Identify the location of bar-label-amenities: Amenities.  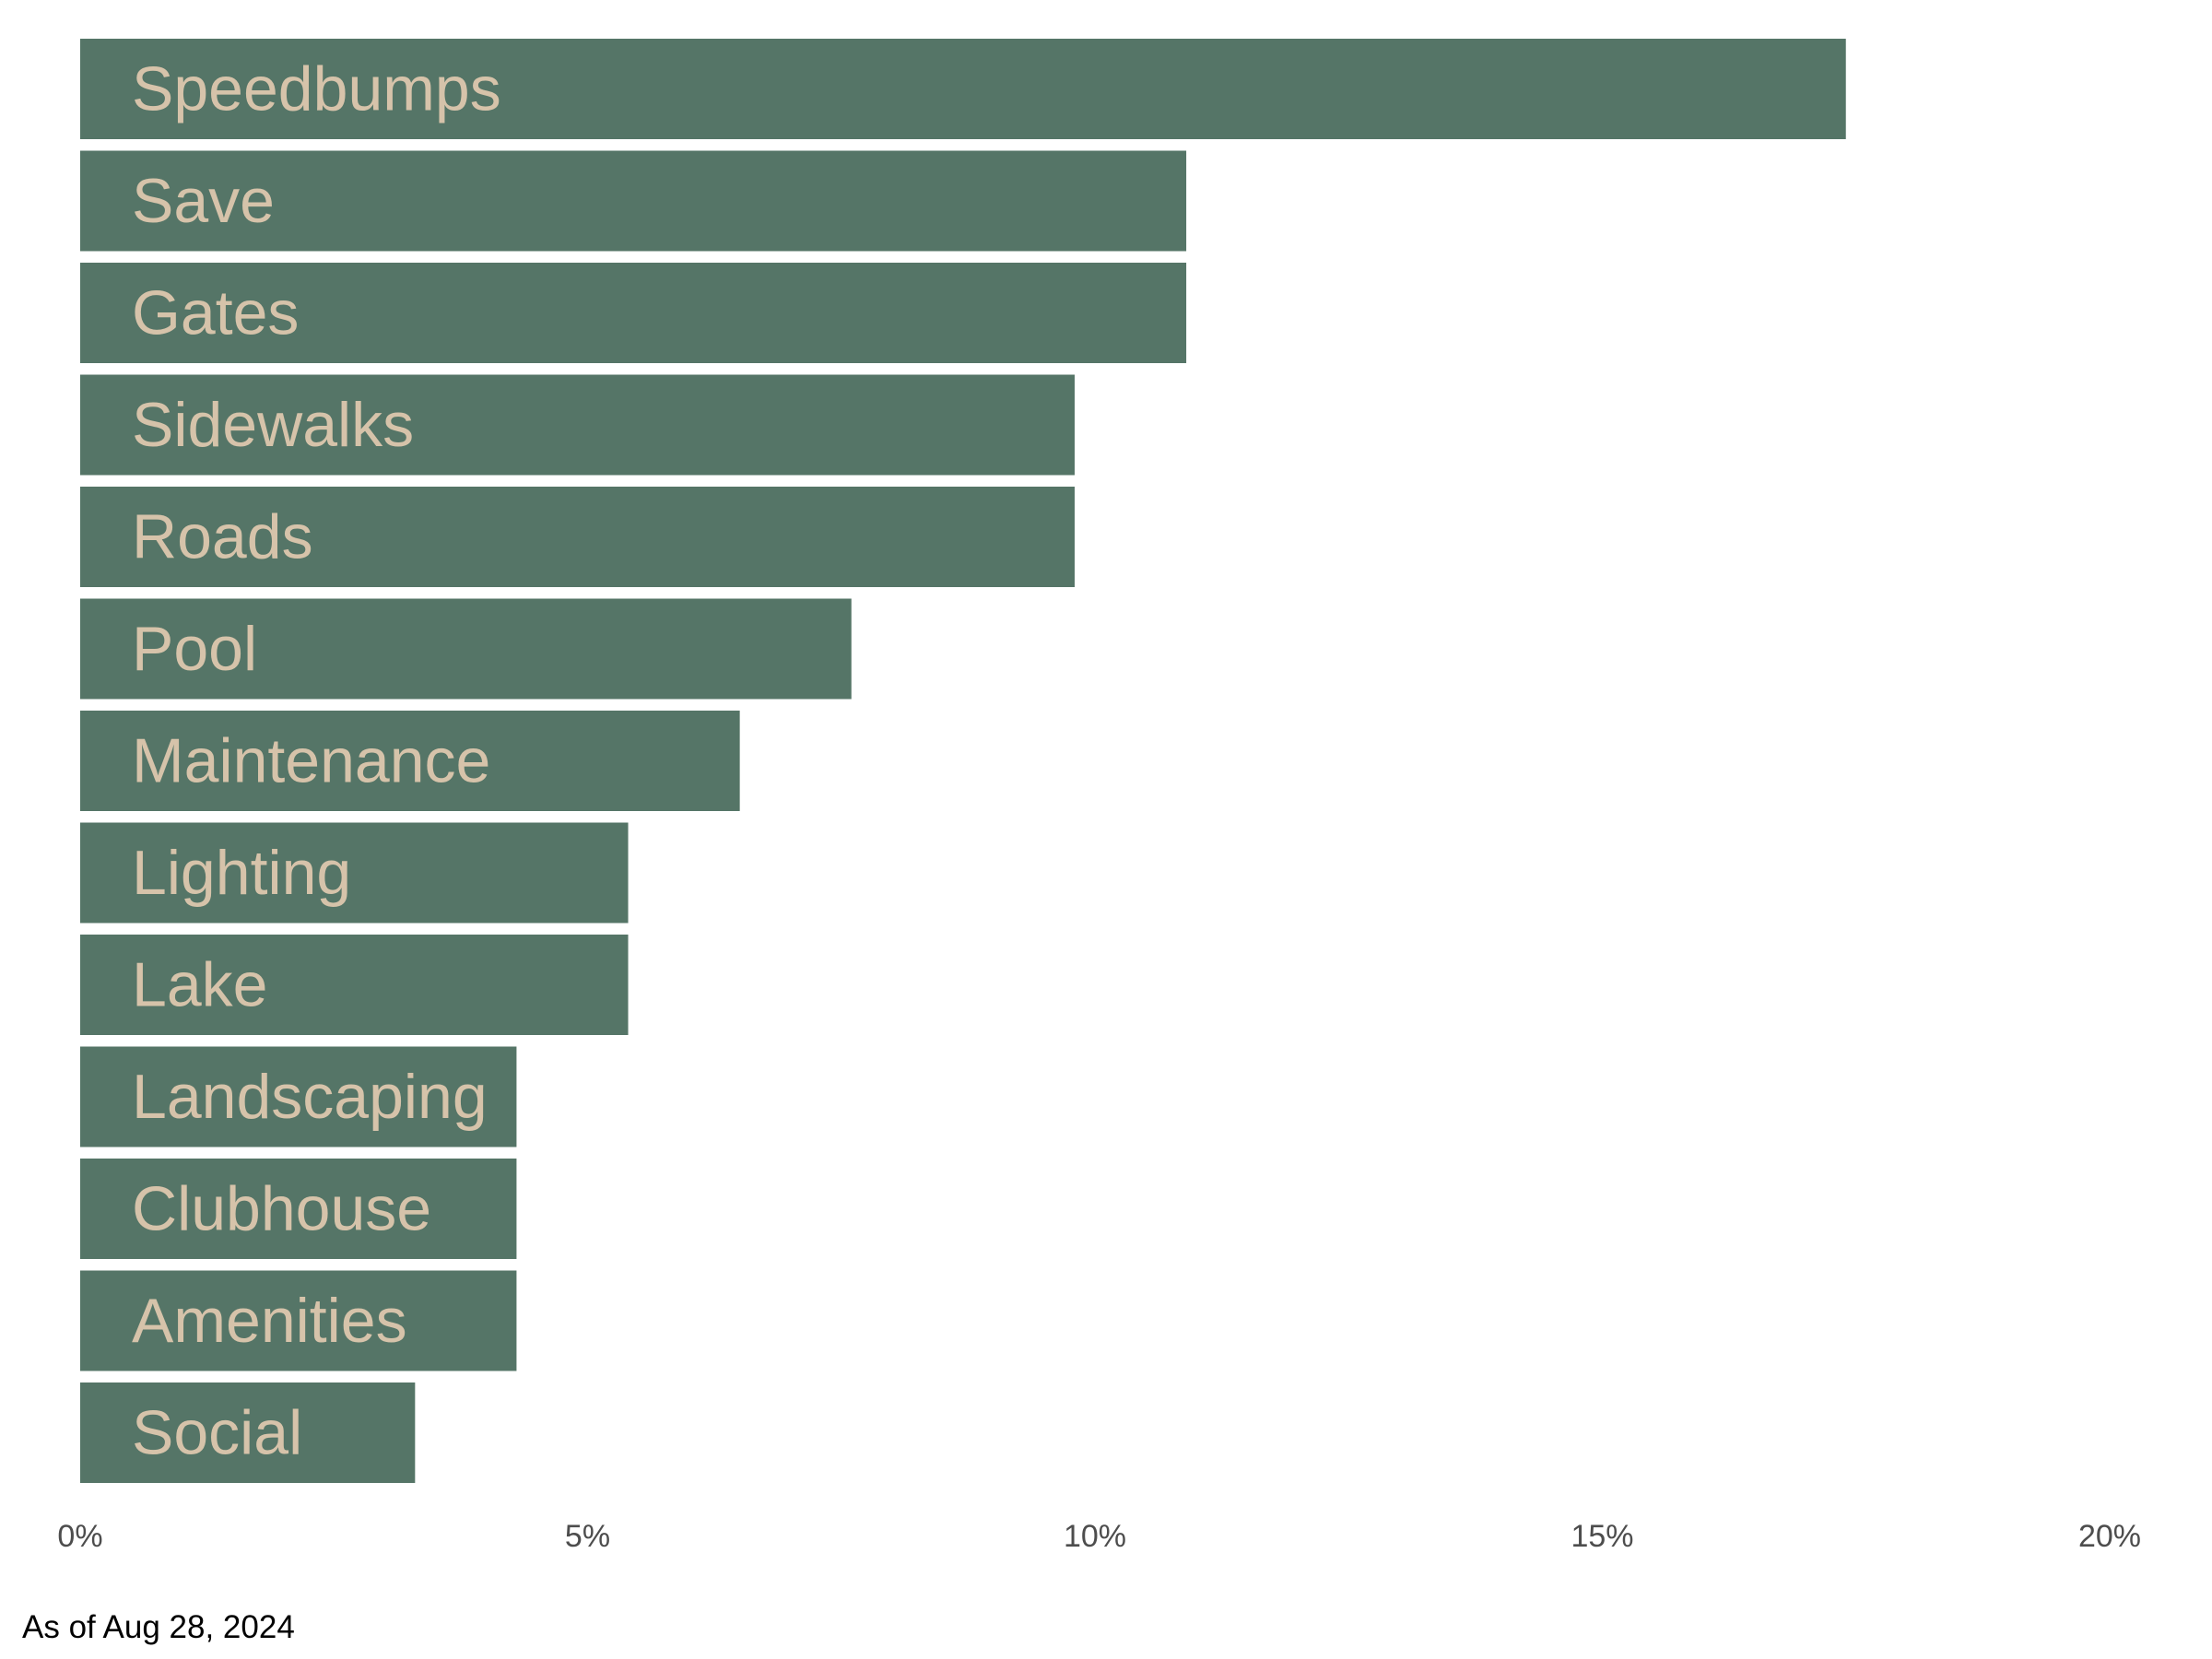
(269, 1321).